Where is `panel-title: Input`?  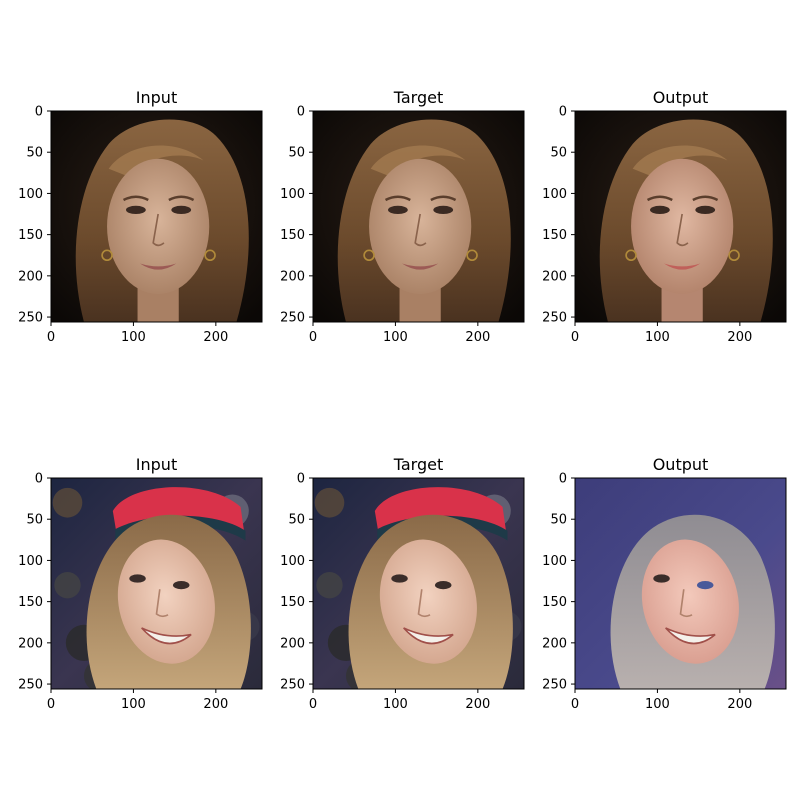
panel-title: Input is located at coordinates (156, 464).